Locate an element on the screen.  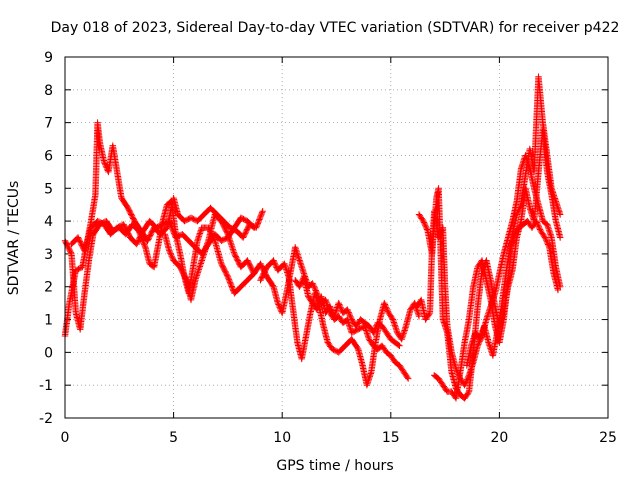
series-track-j is located at coordinates (512, 293).